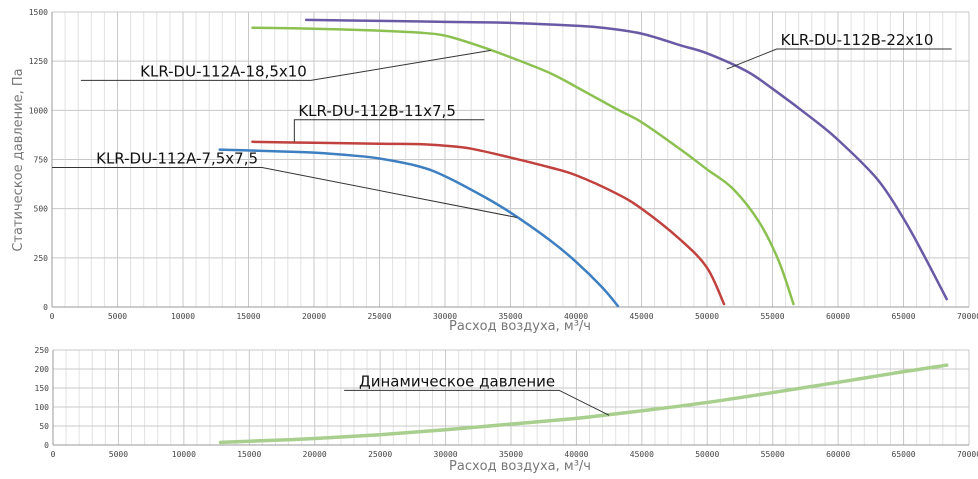  What do you see at coordinates (41, 160) in the screenshot?
I see `y-tick-label: 750` at bounding box center [41, 160].